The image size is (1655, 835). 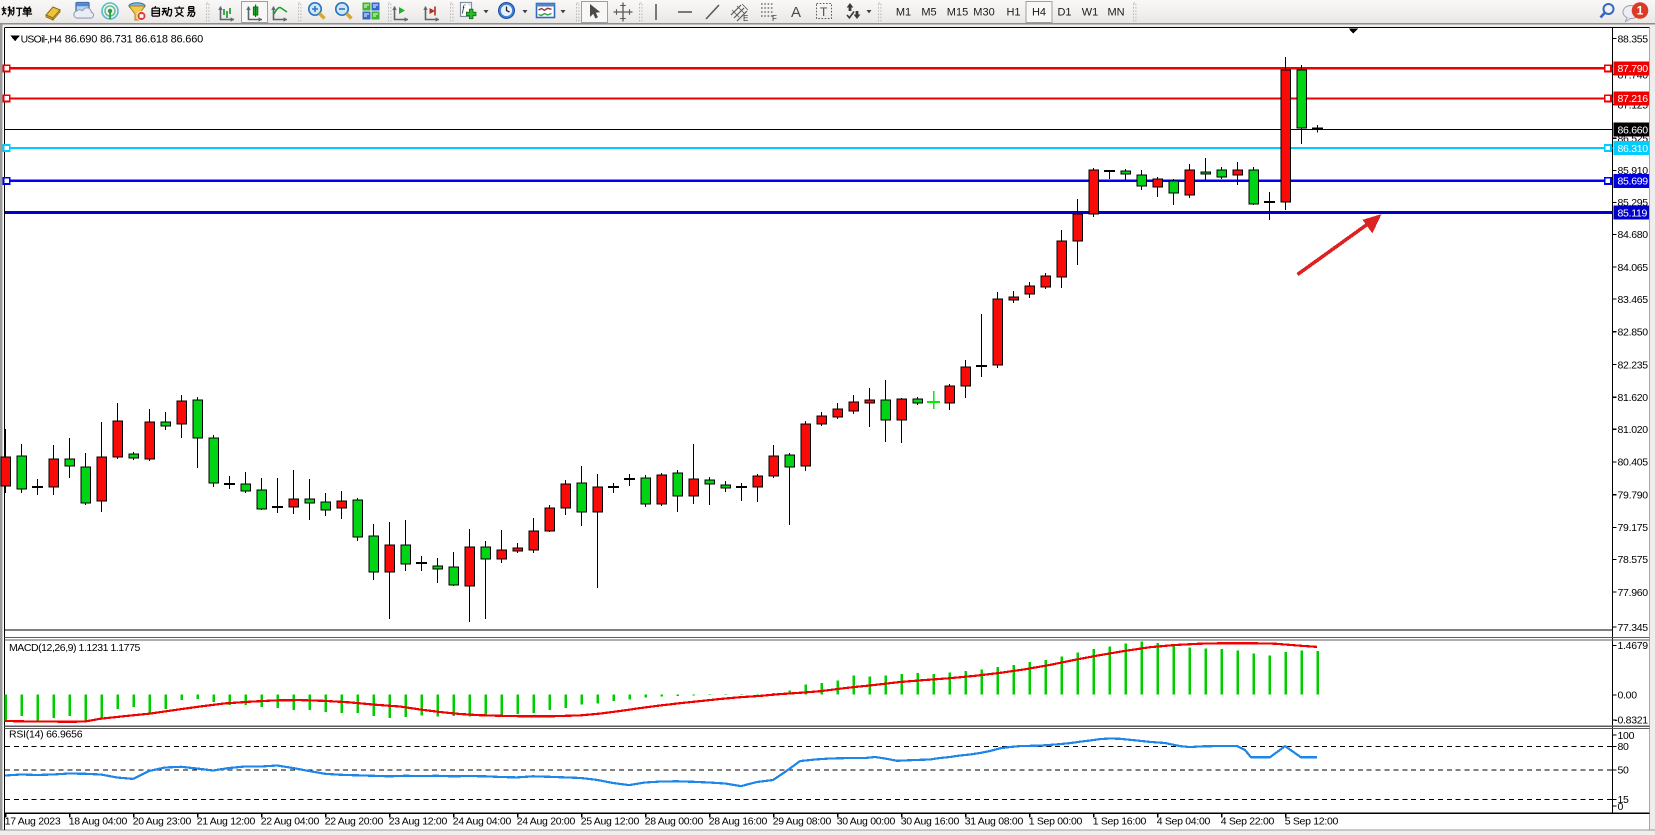 I want to click on svg-text: 24 Aug 04:00, so click(x=482, y=822).